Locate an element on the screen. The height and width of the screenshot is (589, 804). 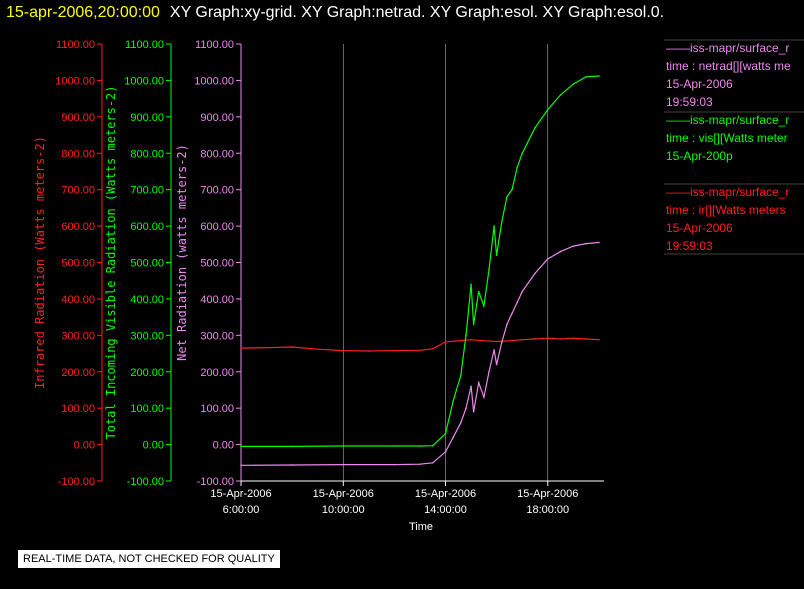
vis-tick-label: 100.00 is located at coordinates (147, 409).